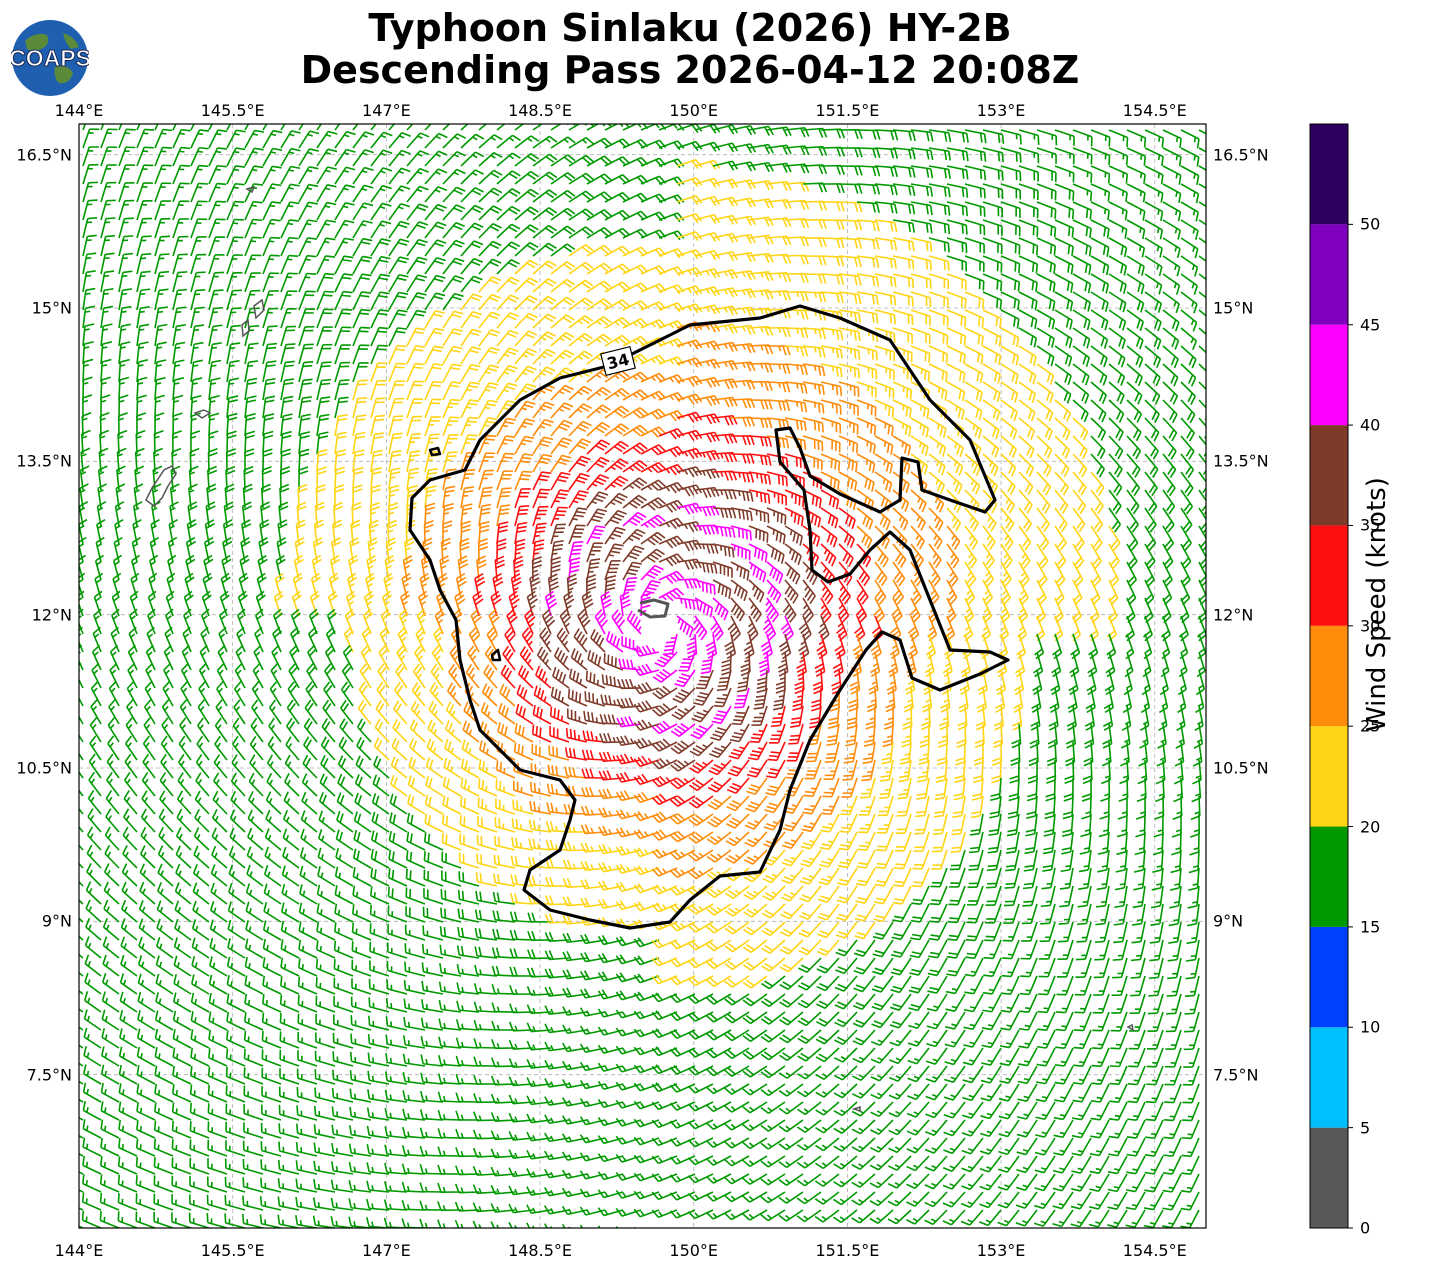 This screenshot has height=1264, width=1447. Describe the element at coordinates (1365, 1128) in the screenshot. I see `colorbar-tick-label: 5` at that location.